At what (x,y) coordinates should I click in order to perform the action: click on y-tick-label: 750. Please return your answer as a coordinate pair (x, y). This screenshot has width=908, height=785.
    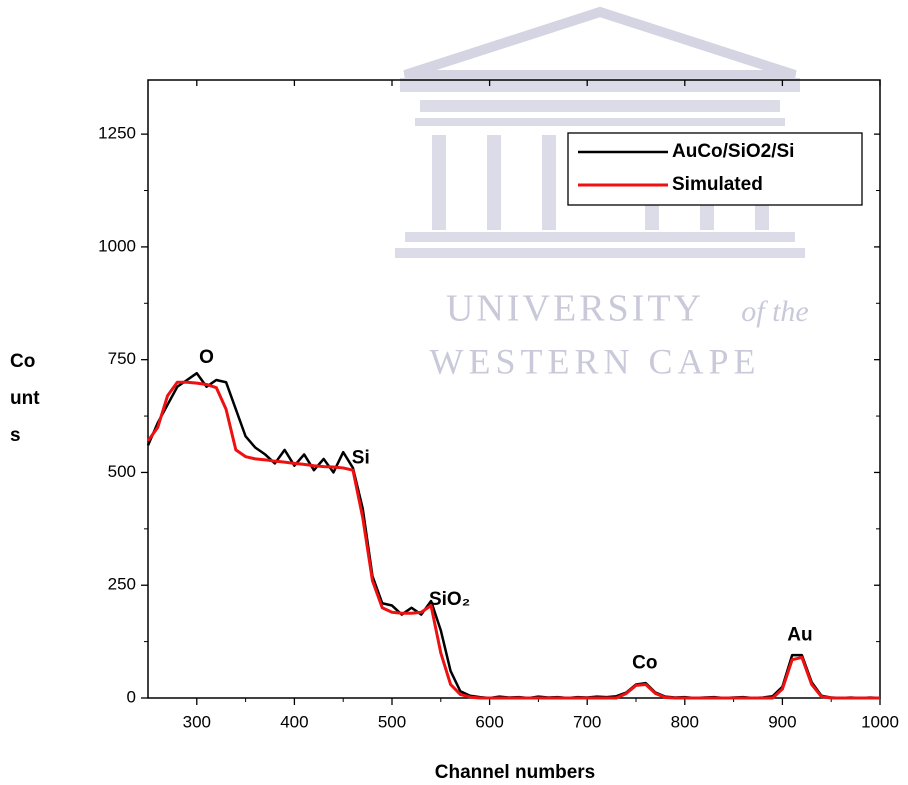
    Looking at the image, I should click on (122, 358).